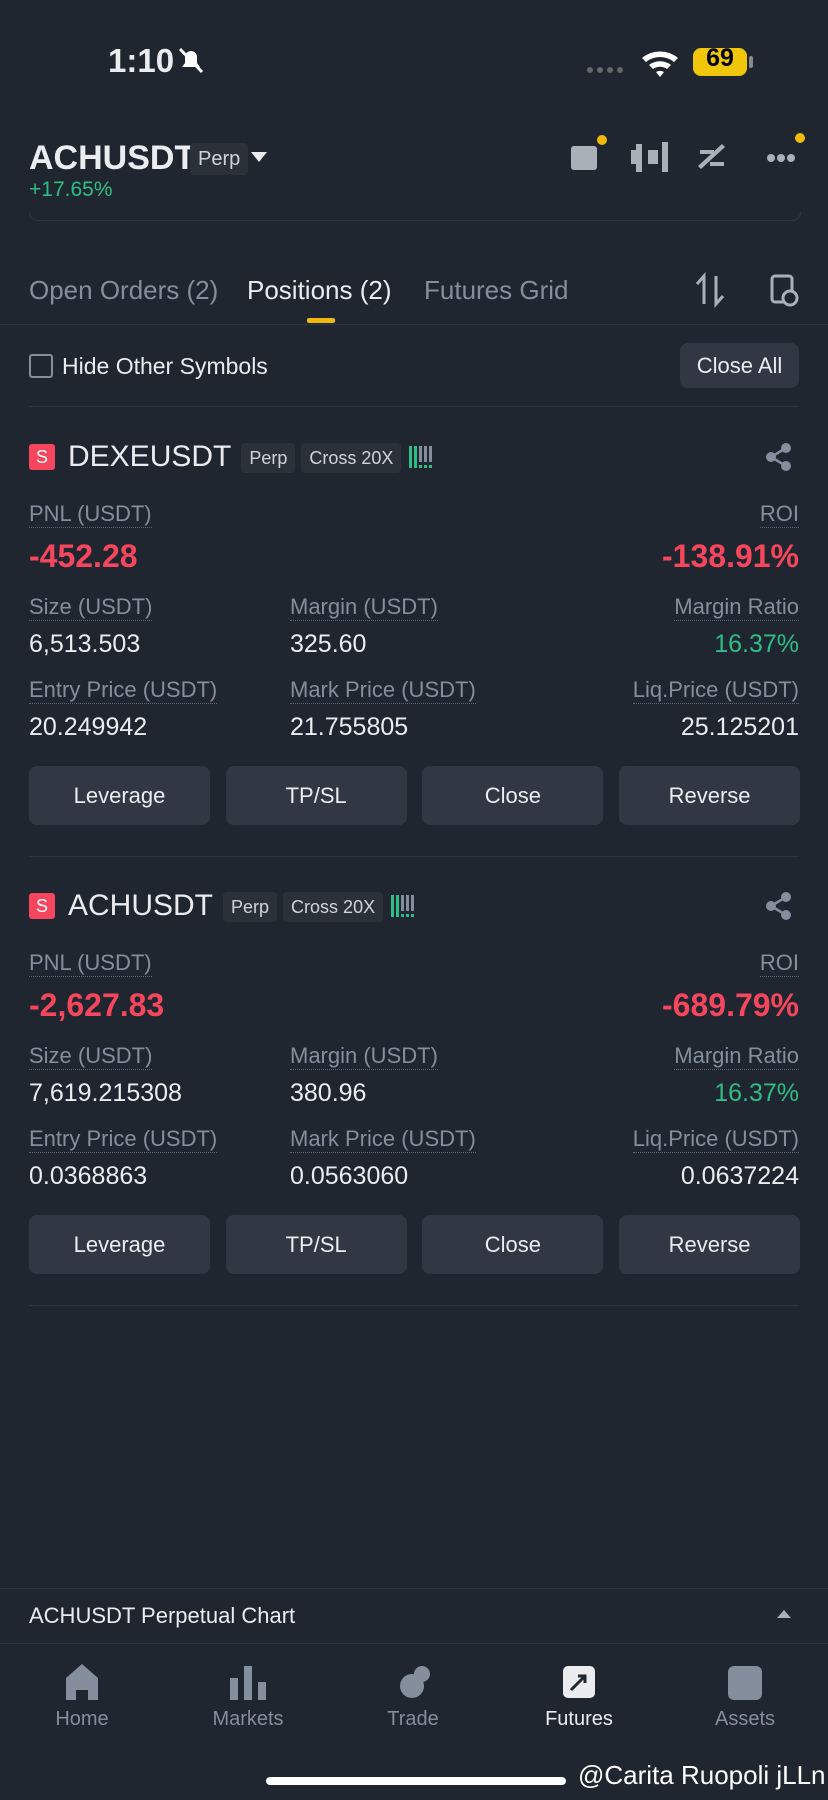  I want to click on header-icons, so click(685, 155).